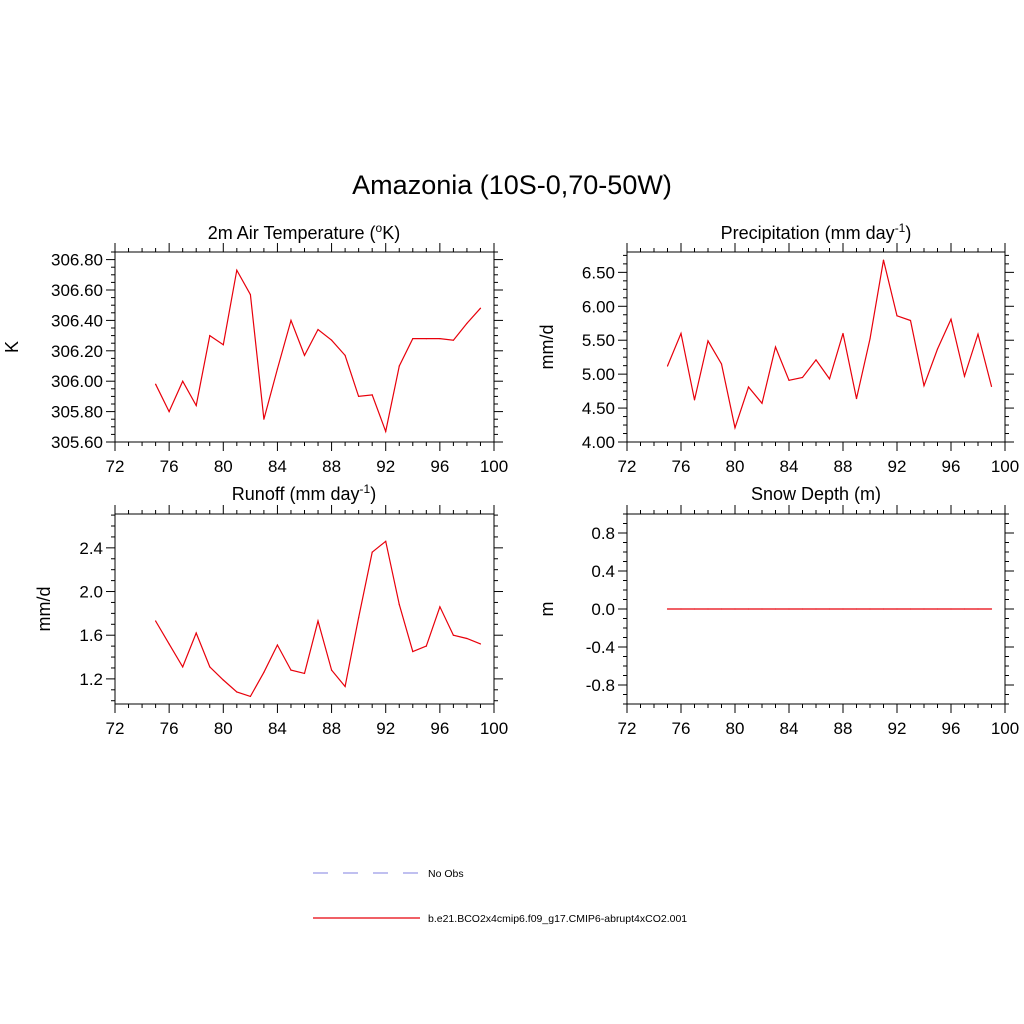  Describe the element at coordinates (379, 228) in the screenshot. I see `chart-title-superscript: o` at that location.